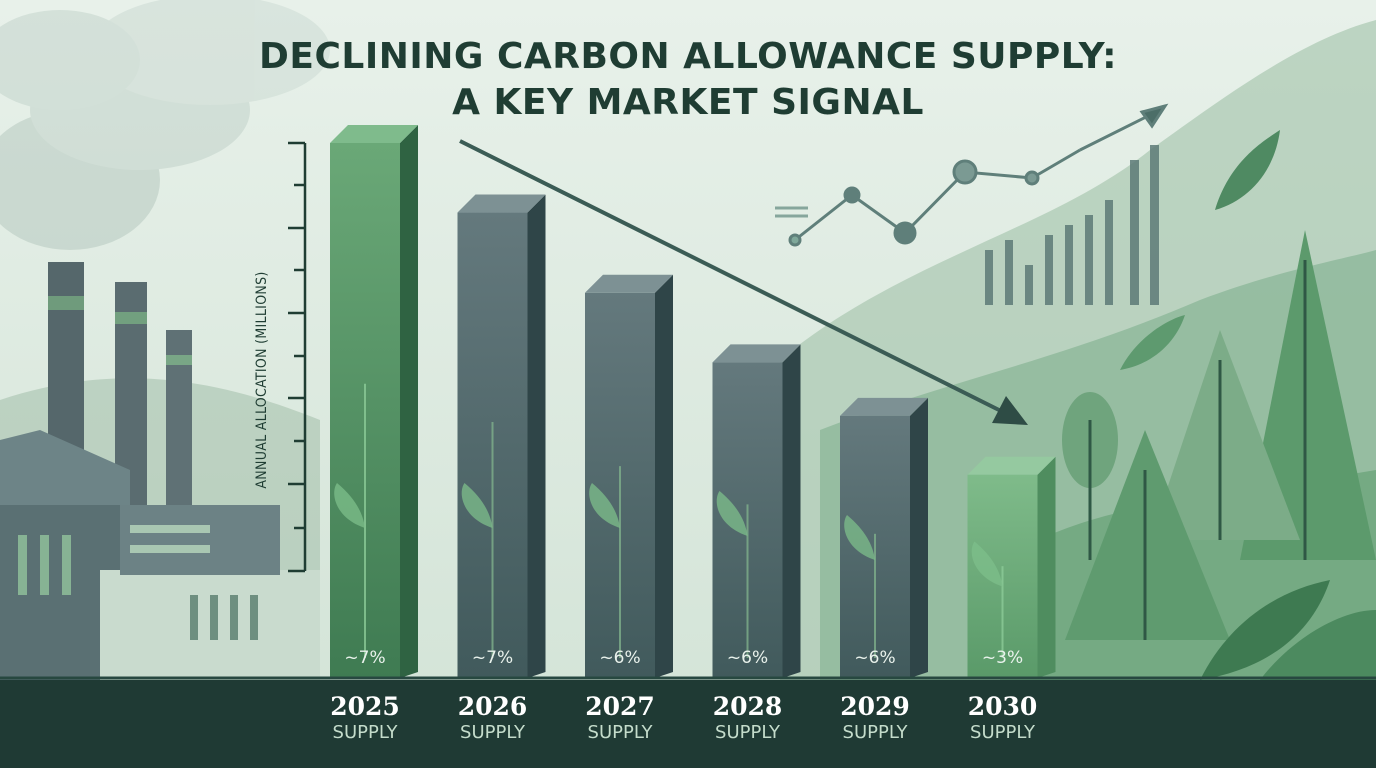 This screenshot has width=1376, height=768. What do you see at coordinates (165, 125) in the screenshot?
I see `smoke-decoration` at bounding box center [165, 125].